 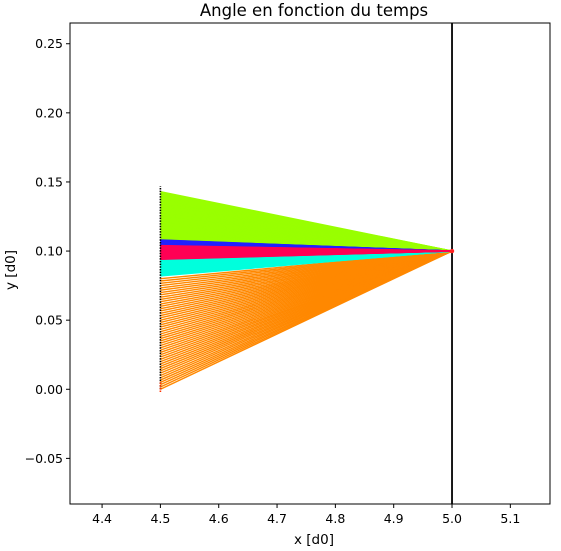 What do you see at coordinates (49, 181) in the screenshot?
I see `y-tick-label: 0.15` at bounding box center [49, 181].